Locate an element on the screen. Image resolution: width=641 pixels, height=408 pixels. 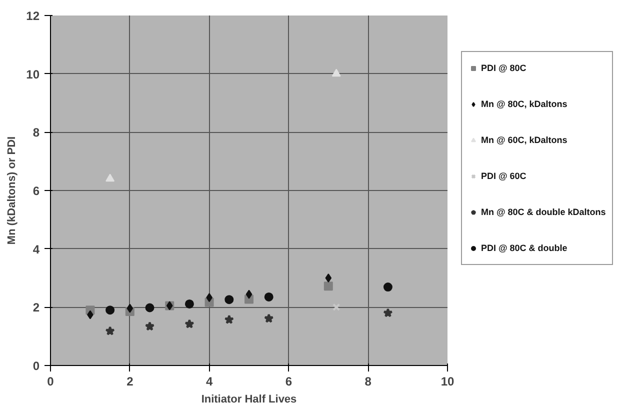
y-axis-title: Mn (kDaltons) or PDI is located at coordinates (12, 190).